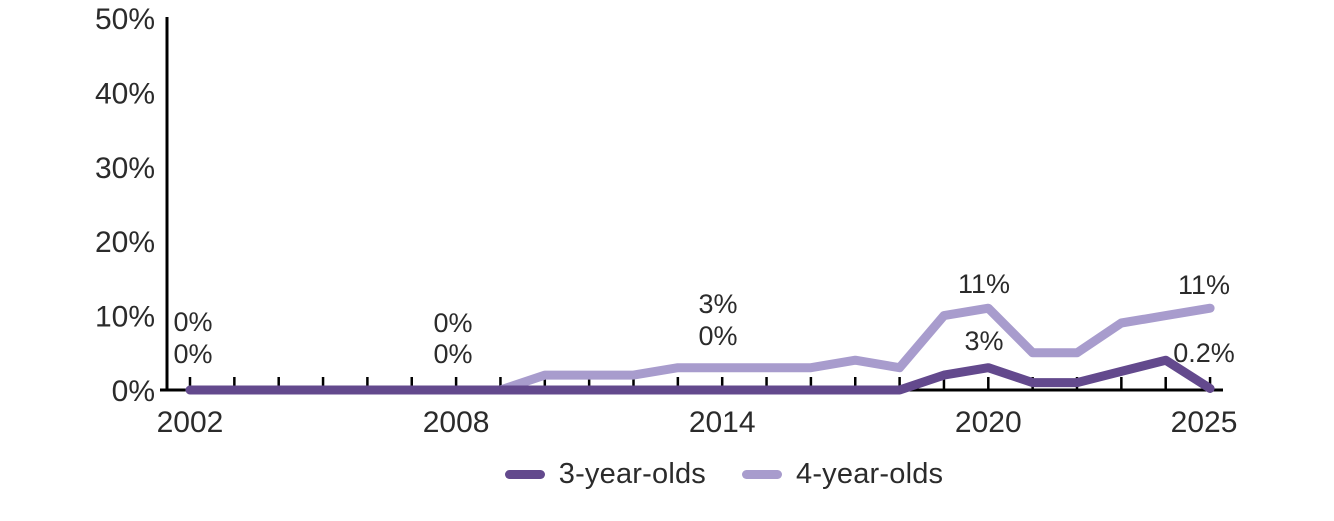  What do you see at coordinates (1204, 353) in the screenshot?
I see `data-label: 0.2%` at bounding box center [1204, 353].